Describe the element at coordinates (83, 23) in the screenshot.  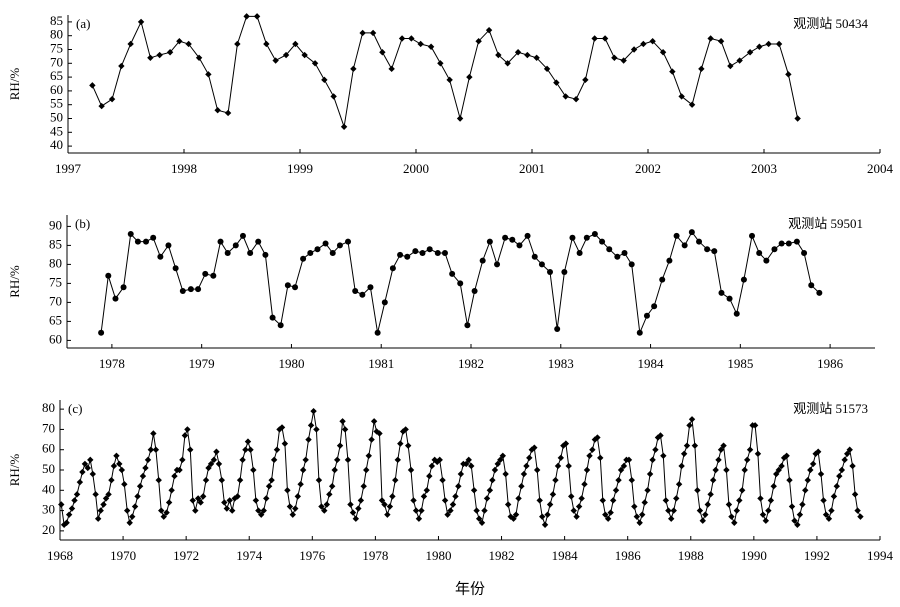
I see `panel-label: (a)` at that location.